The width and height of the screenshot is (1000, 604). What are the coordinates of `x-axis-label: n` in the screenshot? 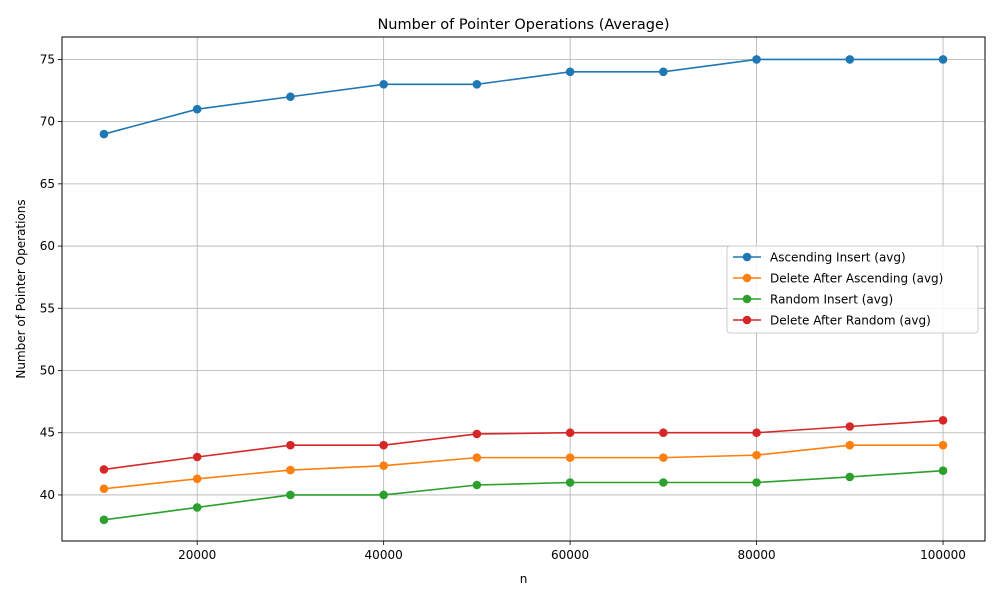 It's located at (524, 579).